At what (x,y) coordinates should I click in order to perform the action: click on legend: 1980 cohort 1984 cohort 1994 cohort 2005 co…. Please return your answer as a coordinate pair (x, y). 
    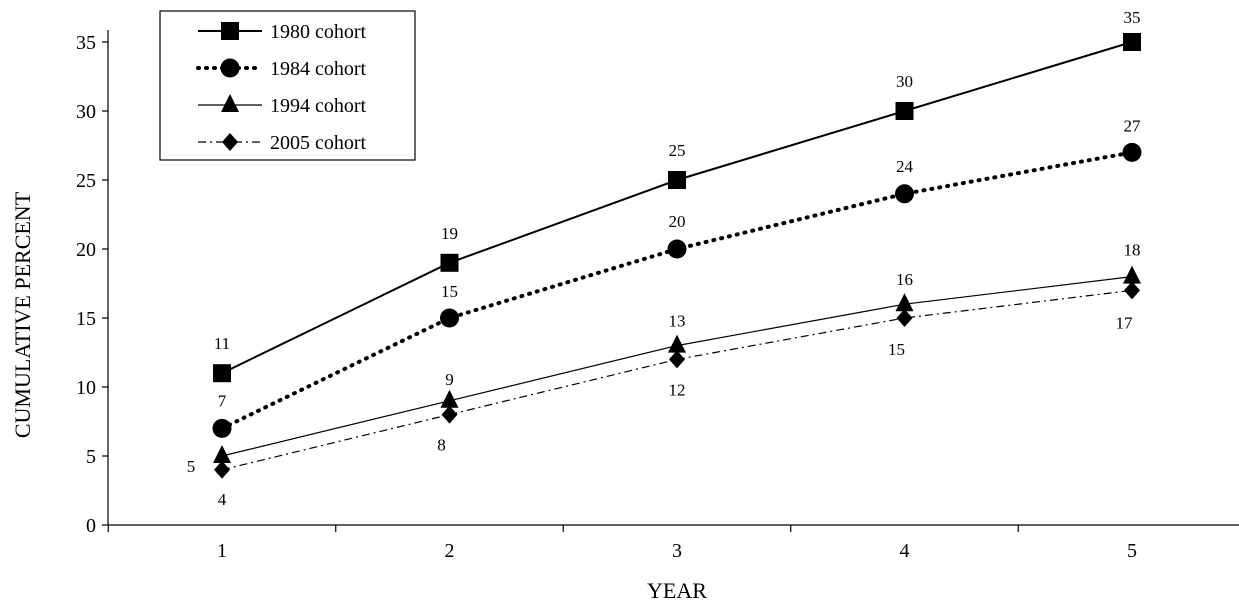
    Looking at the image, I should click on (287, 85).